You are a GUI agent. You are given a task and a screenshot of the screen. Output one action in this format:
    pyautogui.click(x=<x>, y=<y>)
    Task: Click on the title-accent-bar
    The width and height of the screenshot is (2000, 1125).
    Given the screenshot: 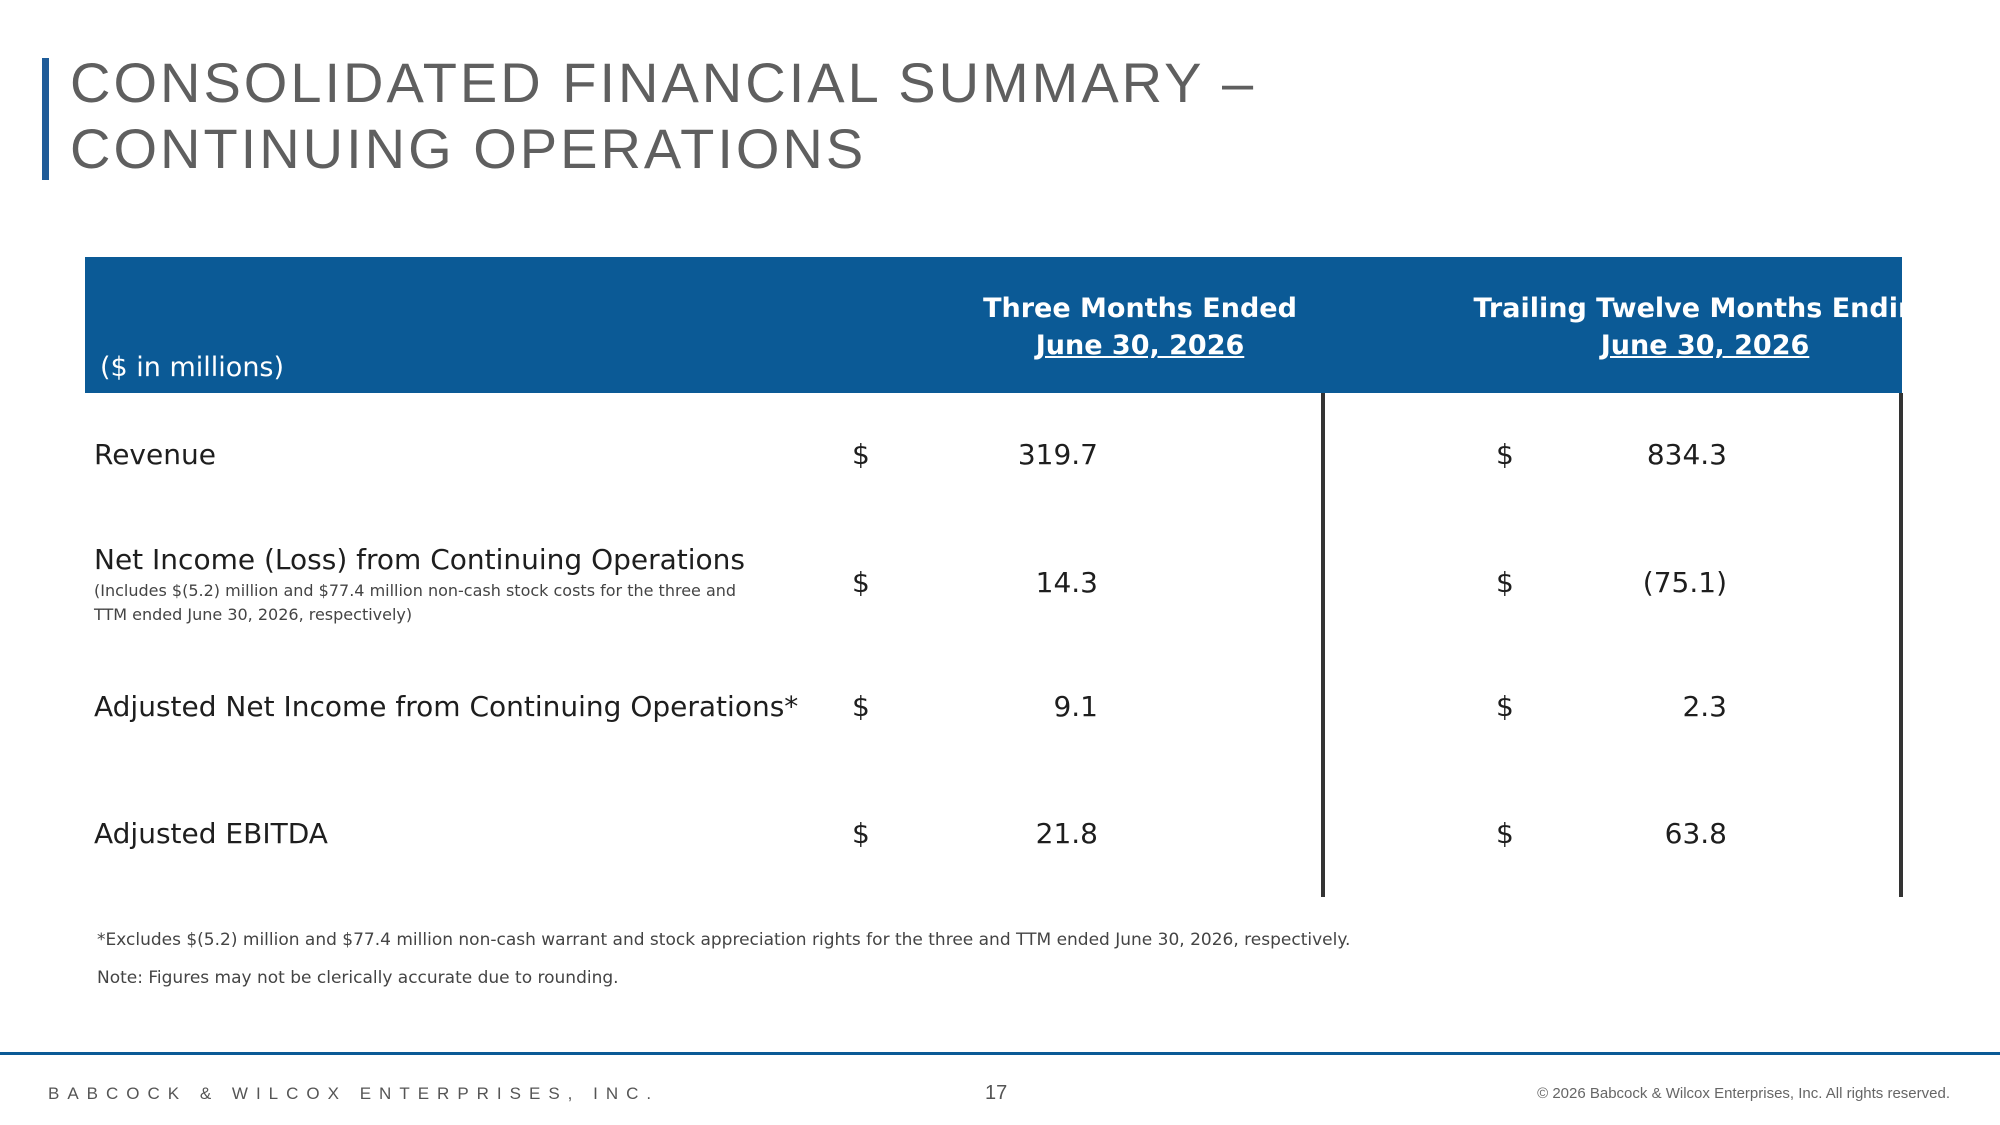 What is the action you would take?
    pyautogui.click(x=45, y=119)
    